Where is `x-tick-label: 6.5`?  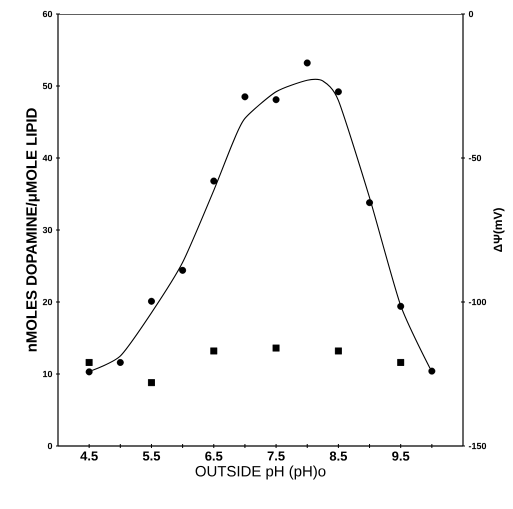 x-tick-label: 6.5 is located at coordinates (213, 456).